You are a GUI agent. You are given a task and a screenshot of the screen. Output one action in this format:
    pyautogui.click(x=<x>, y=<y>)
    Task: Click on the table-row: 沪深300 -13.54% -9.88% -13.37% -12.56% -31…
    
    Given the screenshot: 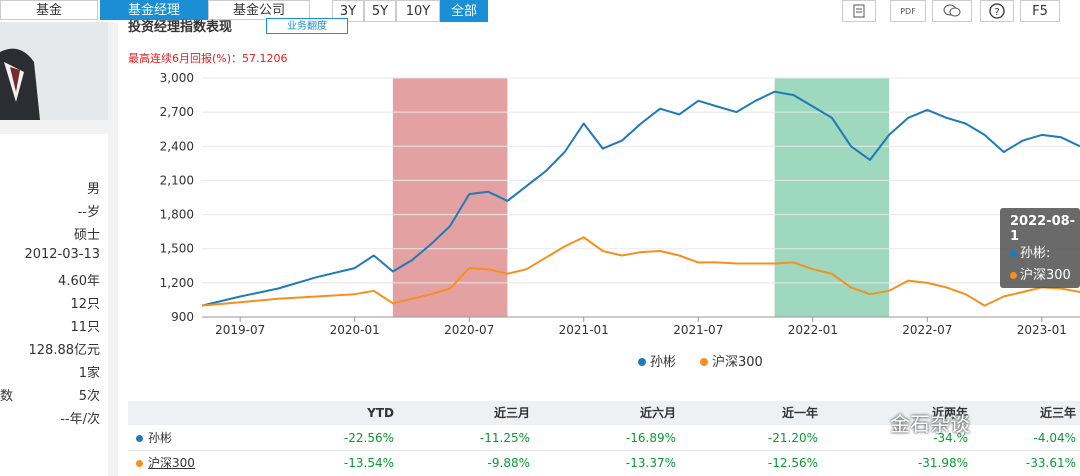 What is the action you would take?
    pyautogui.click(x=604, y=462)
    